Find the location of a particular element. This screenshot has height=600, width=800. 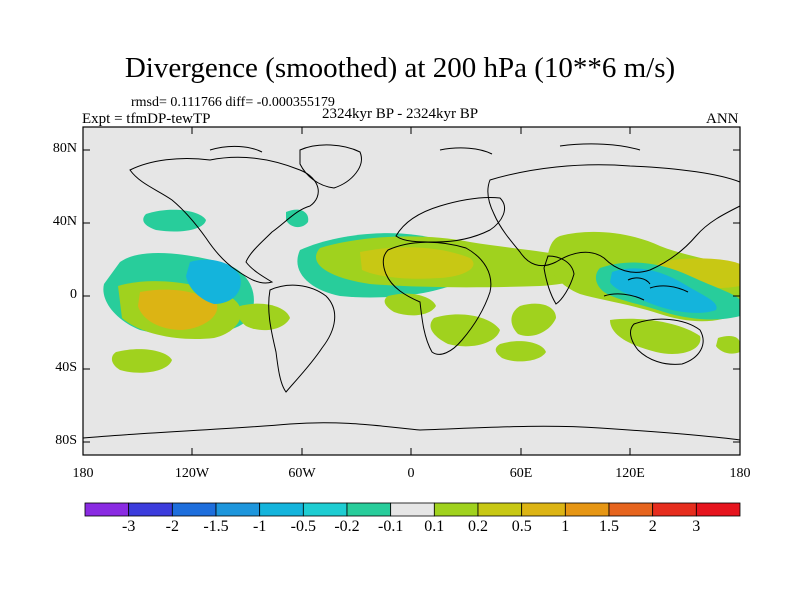

colorbar is located at coordinates (412, 509).